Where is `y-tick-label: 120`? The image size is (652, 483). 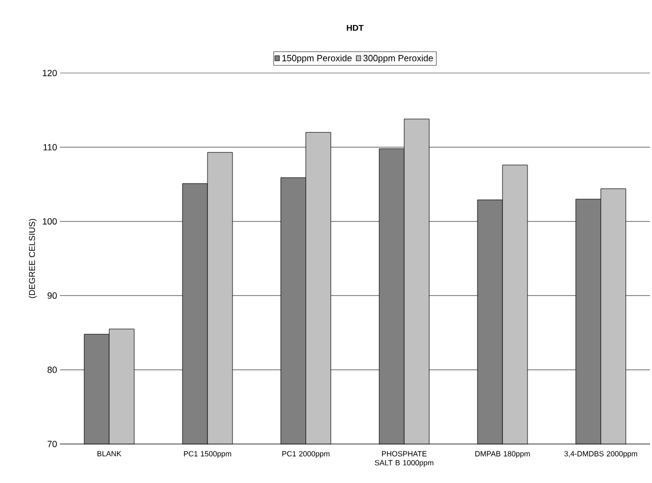 y-tick-label: 120 is located at coordinates (49, 73).